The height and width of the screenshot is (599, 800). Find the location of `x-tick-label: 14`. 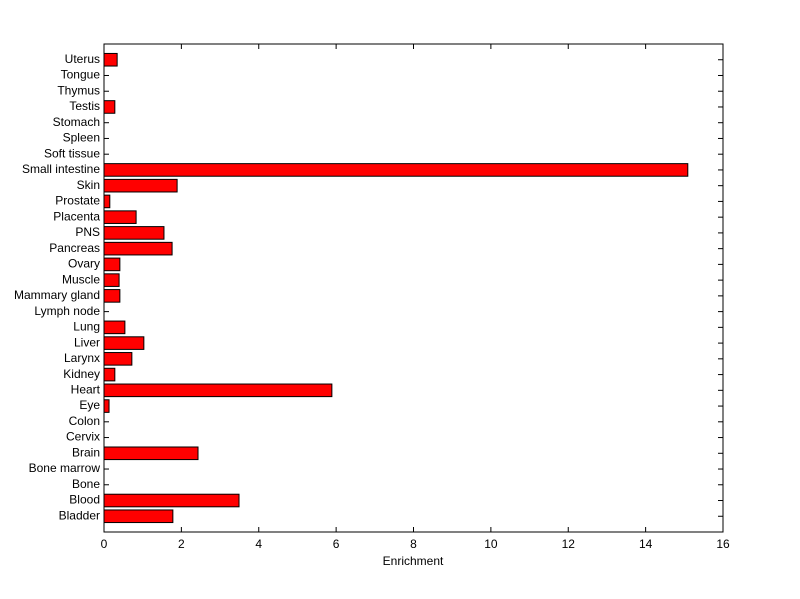

x-tick-label: 14 is located at coordinates (646, 544).